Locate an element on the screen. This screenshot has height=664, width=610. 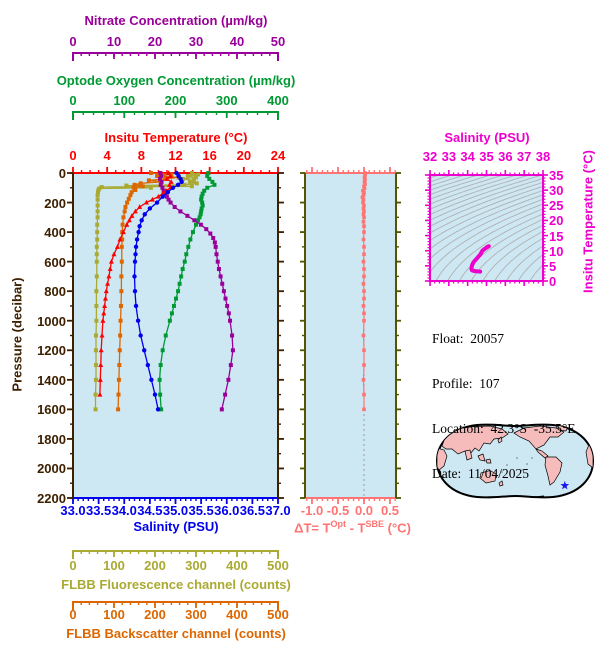
salinity-tick-label: 34.0 is located at coordinates (124, 510).